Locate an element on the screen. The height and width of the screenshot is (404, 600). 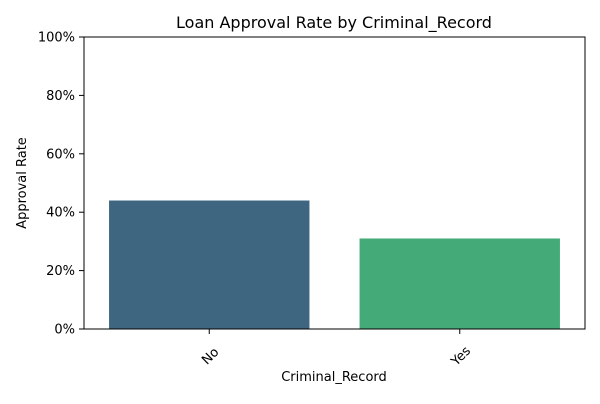
x-axis: No Yes is located at coordinates (336, 349).